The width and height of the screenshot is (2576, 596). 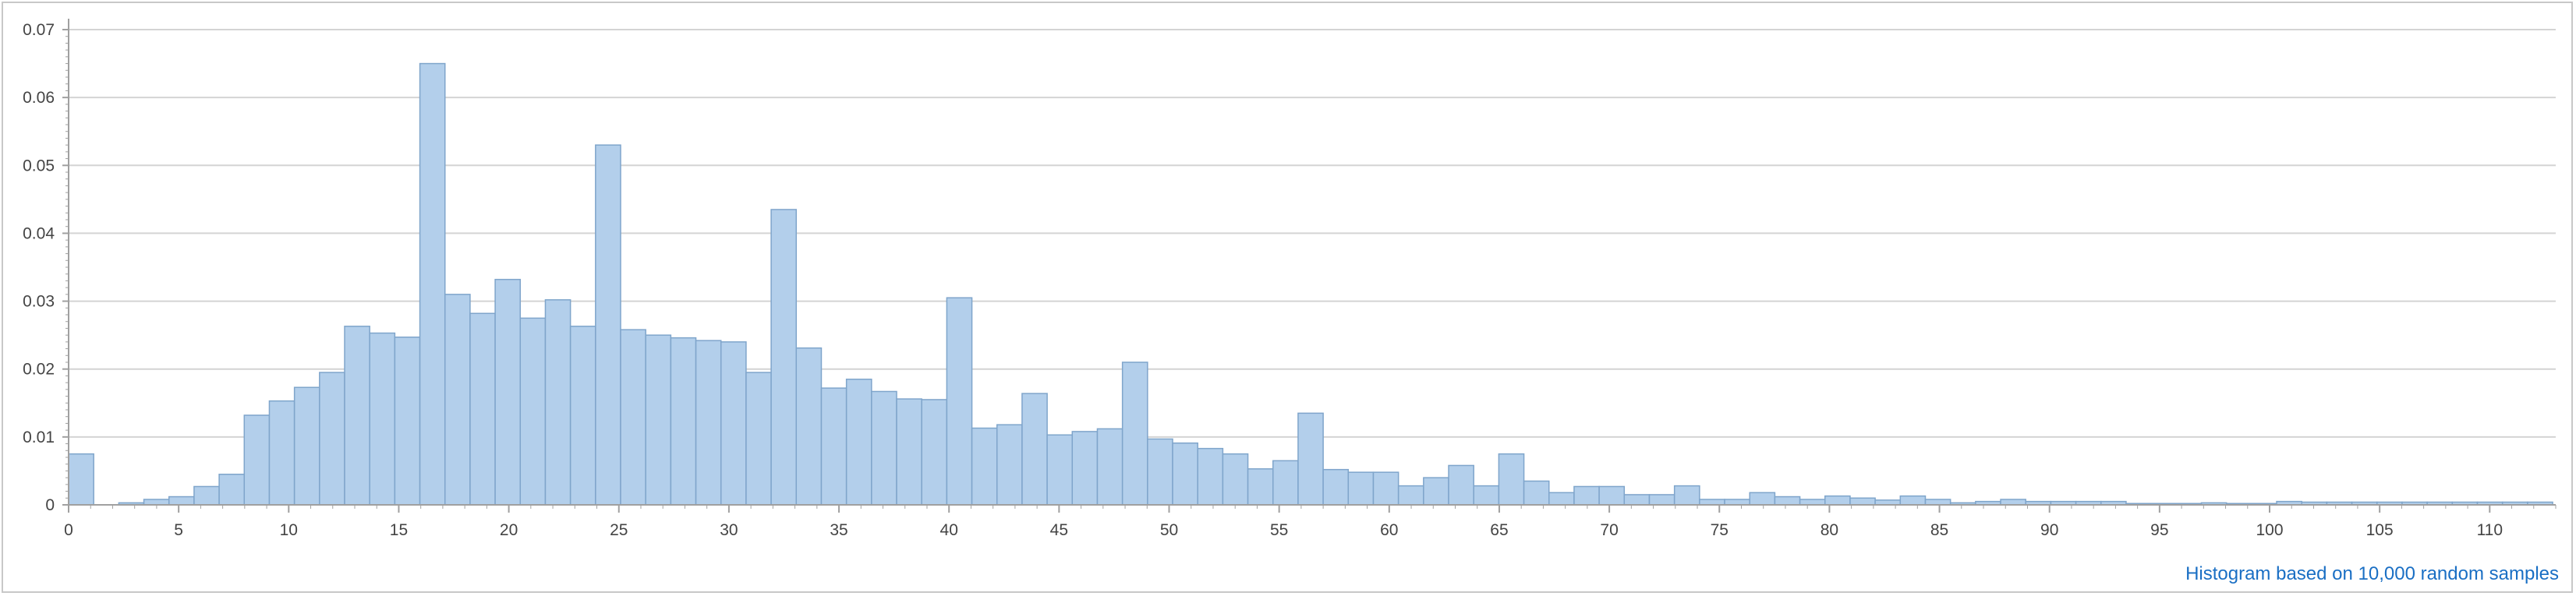 I want to click on x-tick-label: 10, so click(x=289, y=530).